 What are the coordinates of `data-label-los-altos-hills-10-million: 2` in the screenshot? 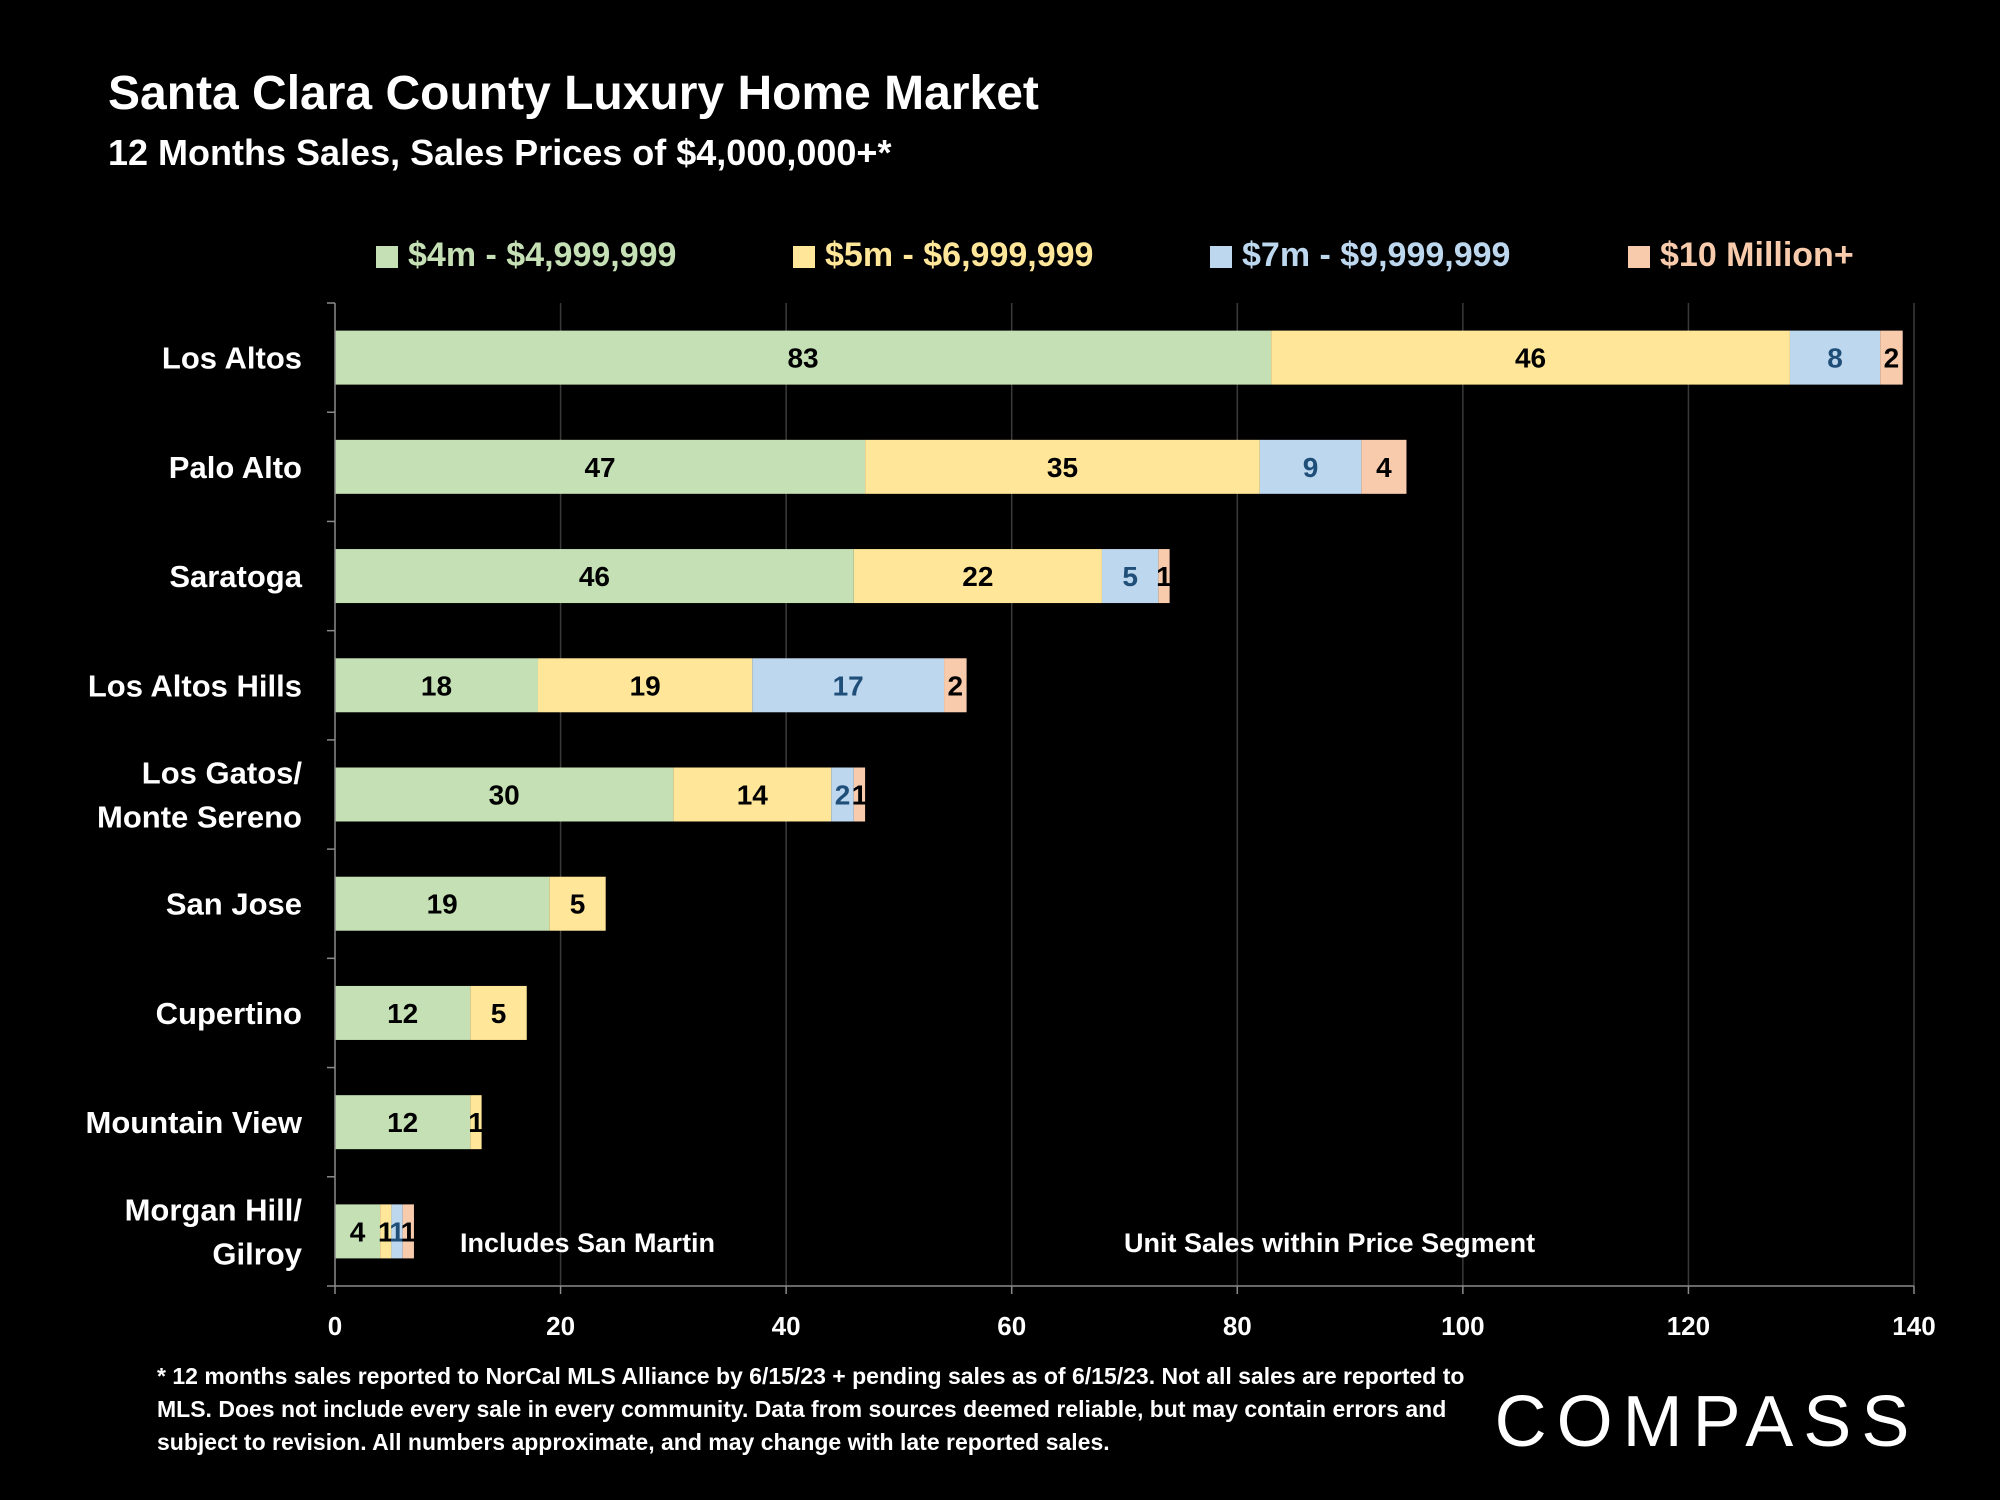 It's located at (956, 685).